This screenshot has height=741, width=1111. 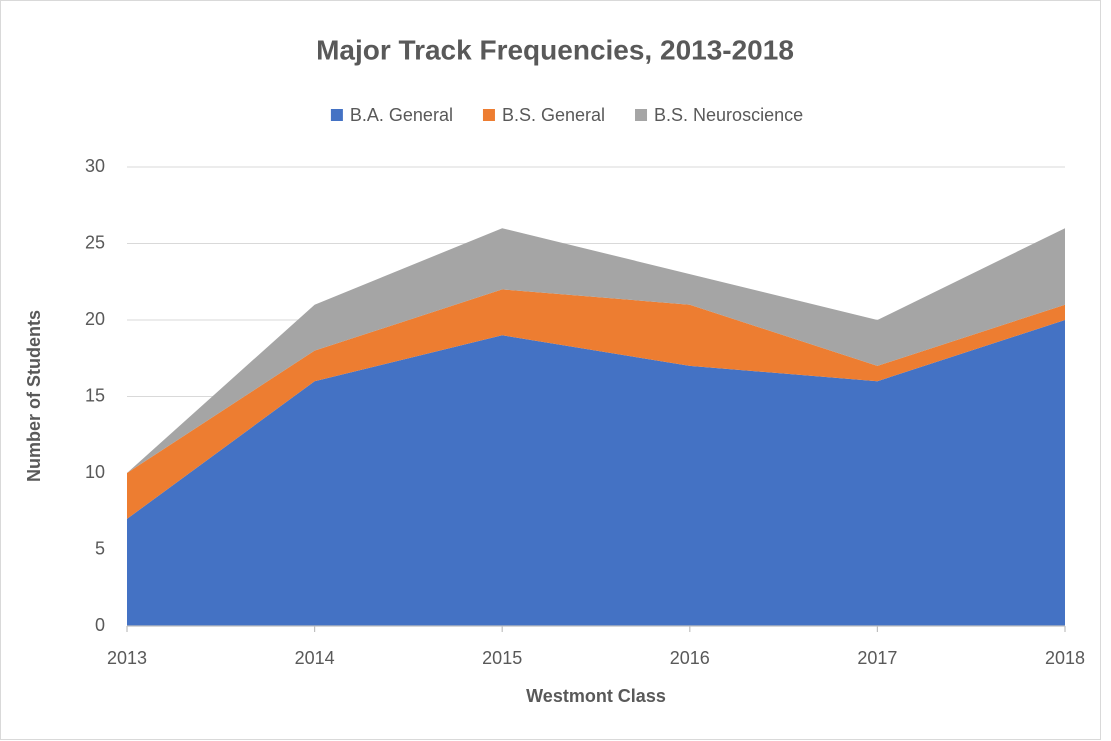 I want to click on legend-label: B.S. General, so click(x=553, y=115).